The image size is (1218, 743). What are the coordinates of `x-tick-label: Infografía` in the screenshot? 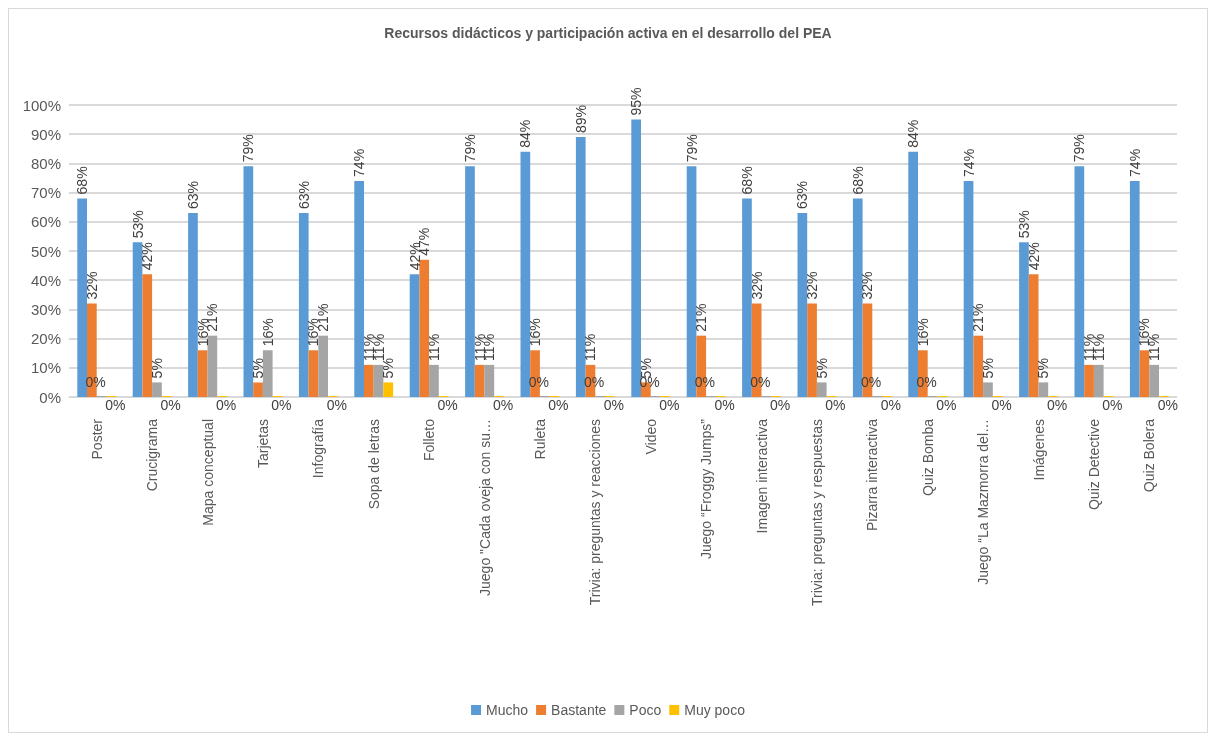 It's located at (318, 448).